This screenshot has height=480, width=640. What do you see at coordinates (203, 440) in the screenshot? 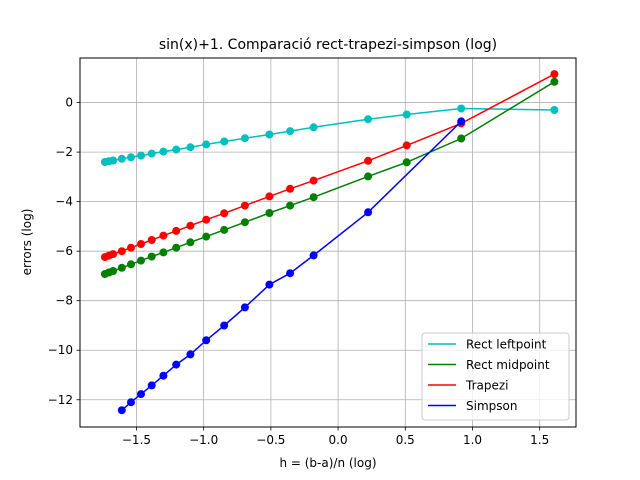
I see `x-tick-label: −1.0` at bounding box center [203, 440].